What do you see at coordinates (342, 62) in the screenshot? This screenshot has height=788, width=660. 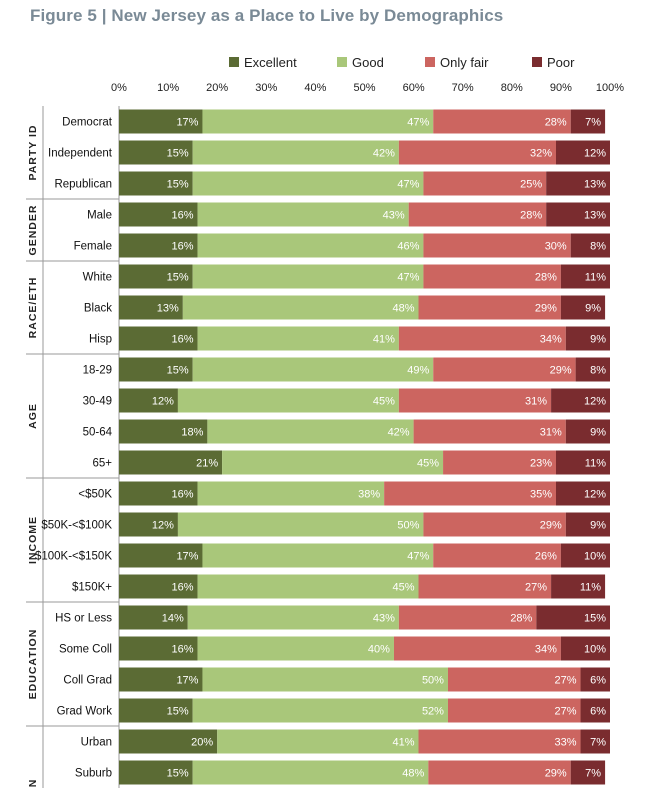 I see `legend-swatch-good` at bounding box center [342, 62].